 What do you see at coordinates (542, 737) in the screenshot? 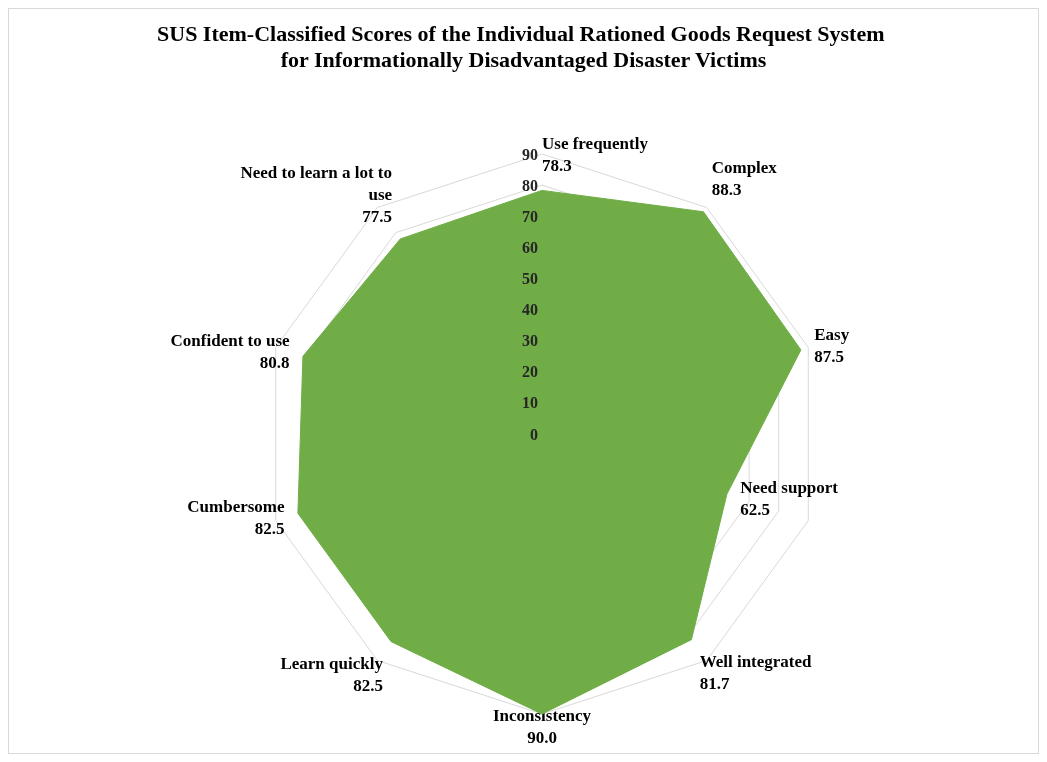
I see `data-label: 90.0` at bounding box center [542, 737].